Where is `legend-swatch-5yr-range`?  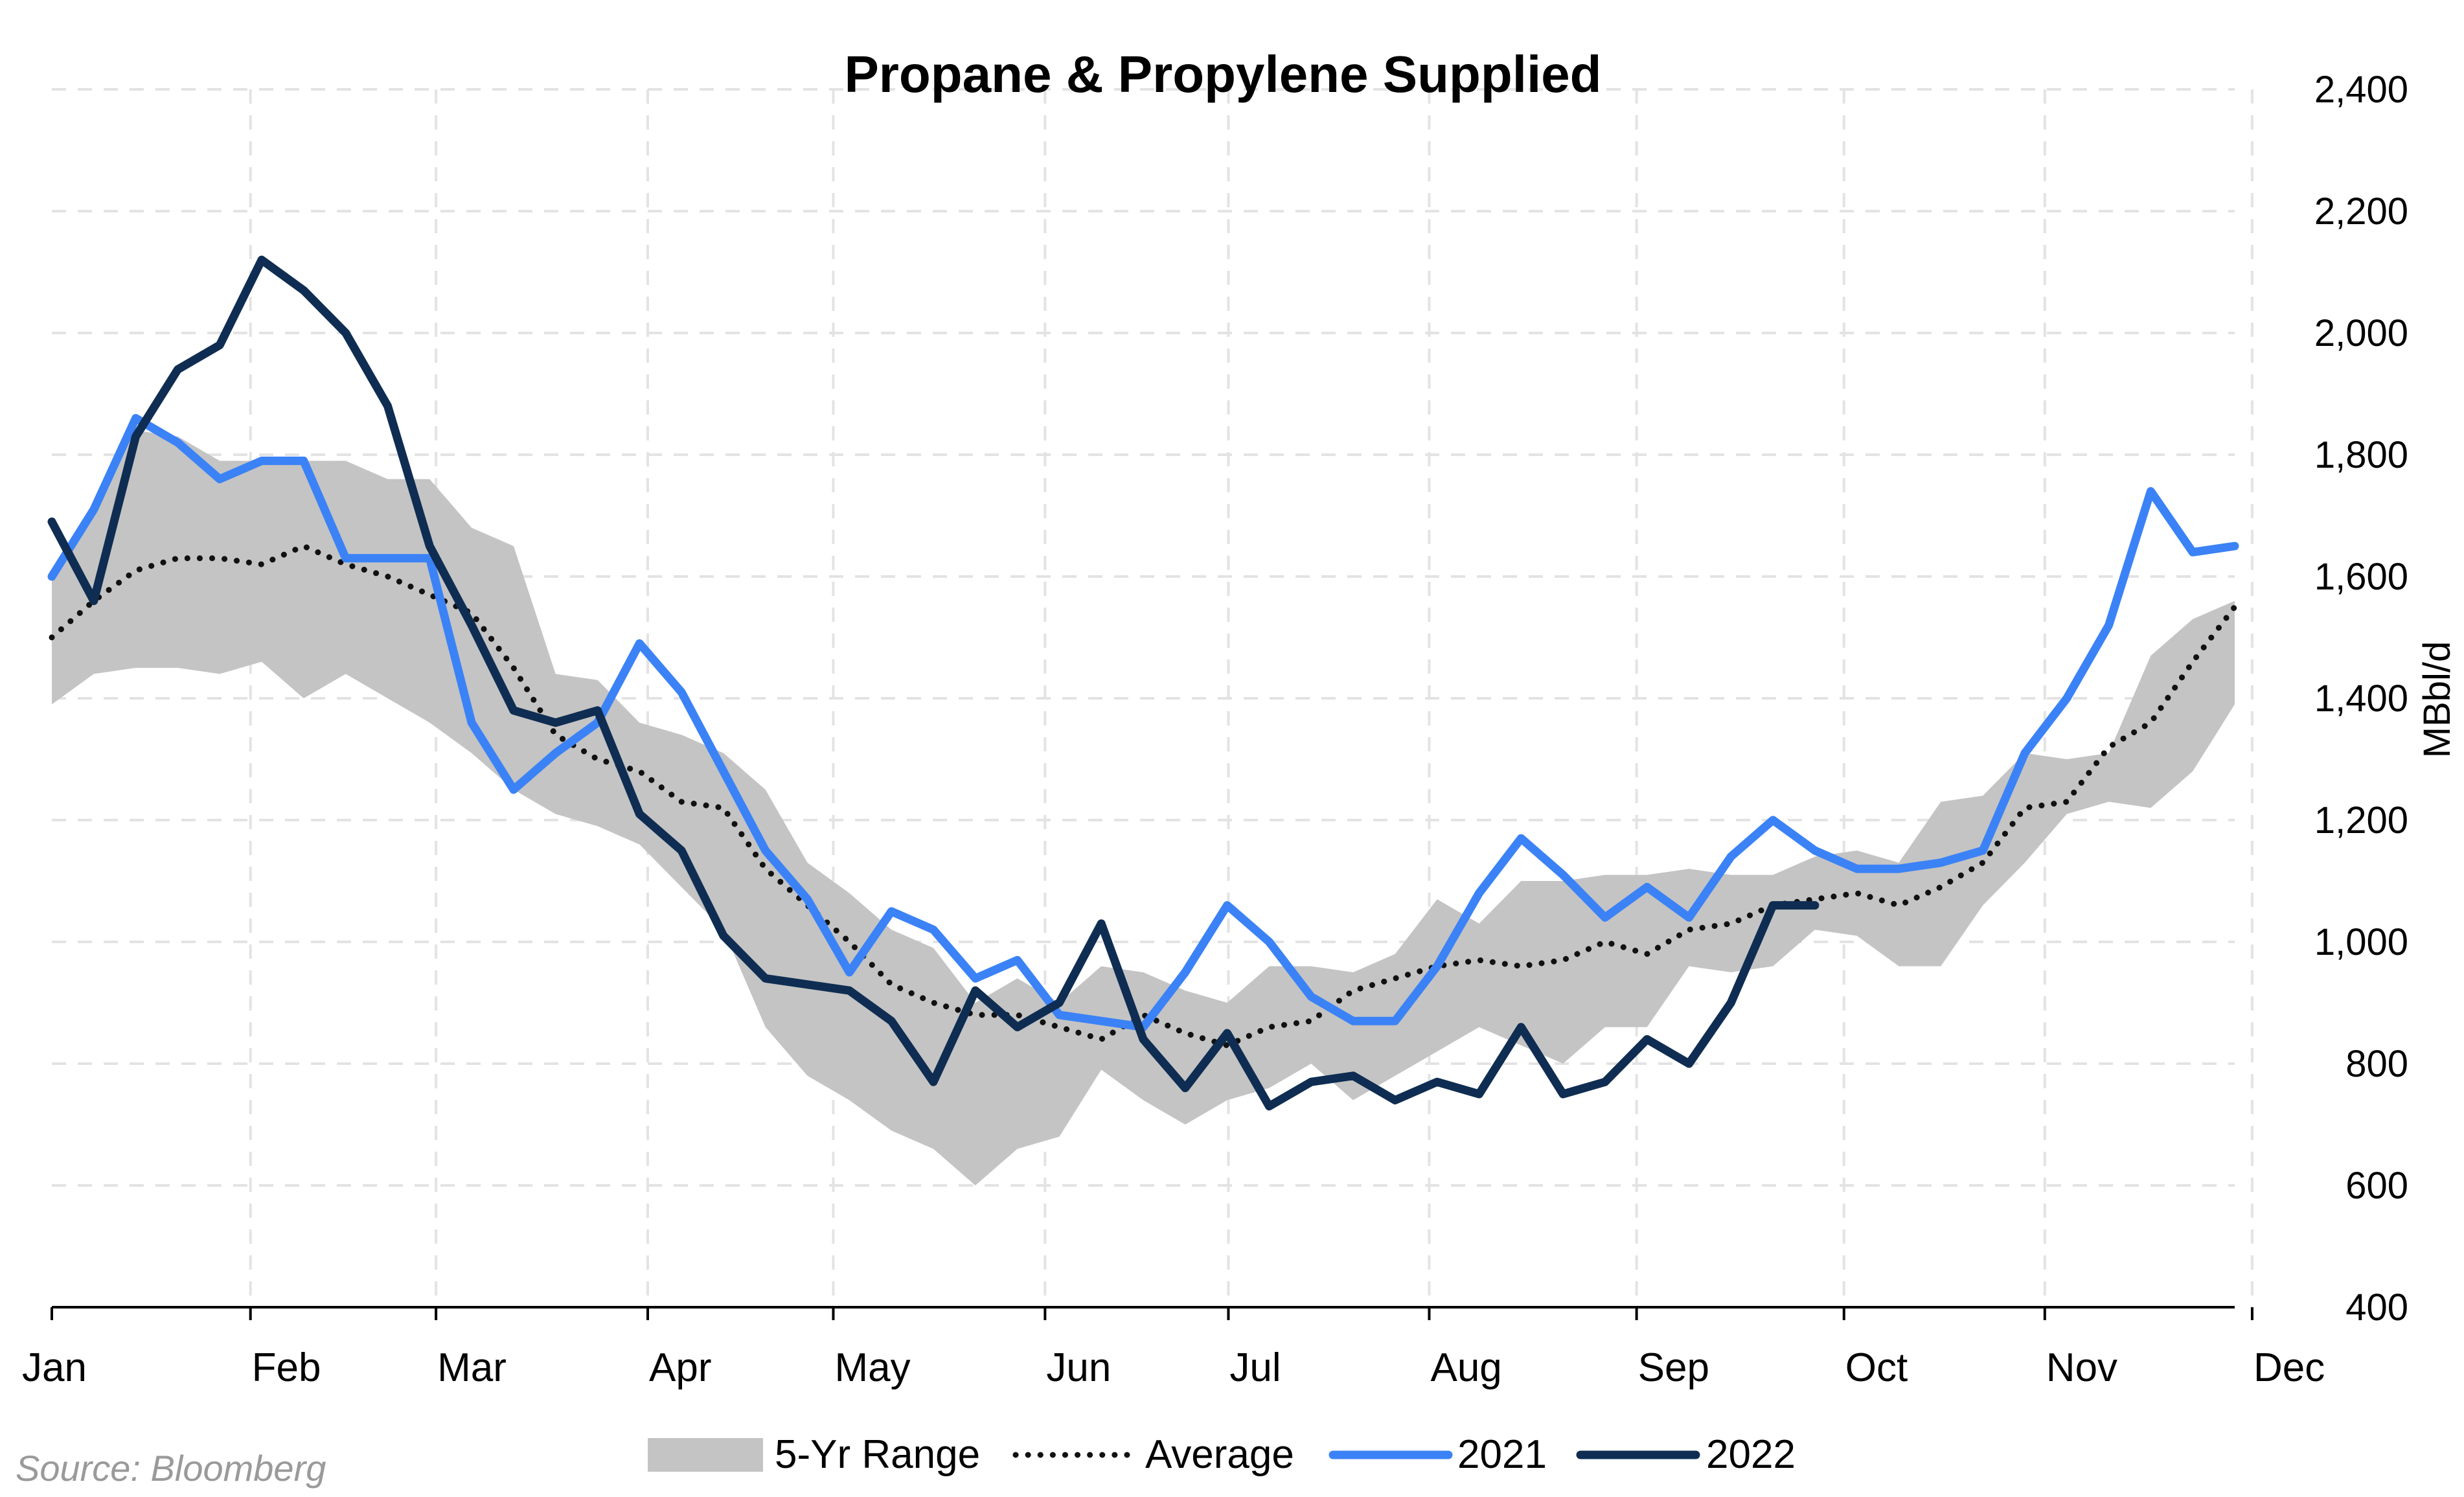 legend-swatch-5yr-range is located at coordinates (705, 1455).